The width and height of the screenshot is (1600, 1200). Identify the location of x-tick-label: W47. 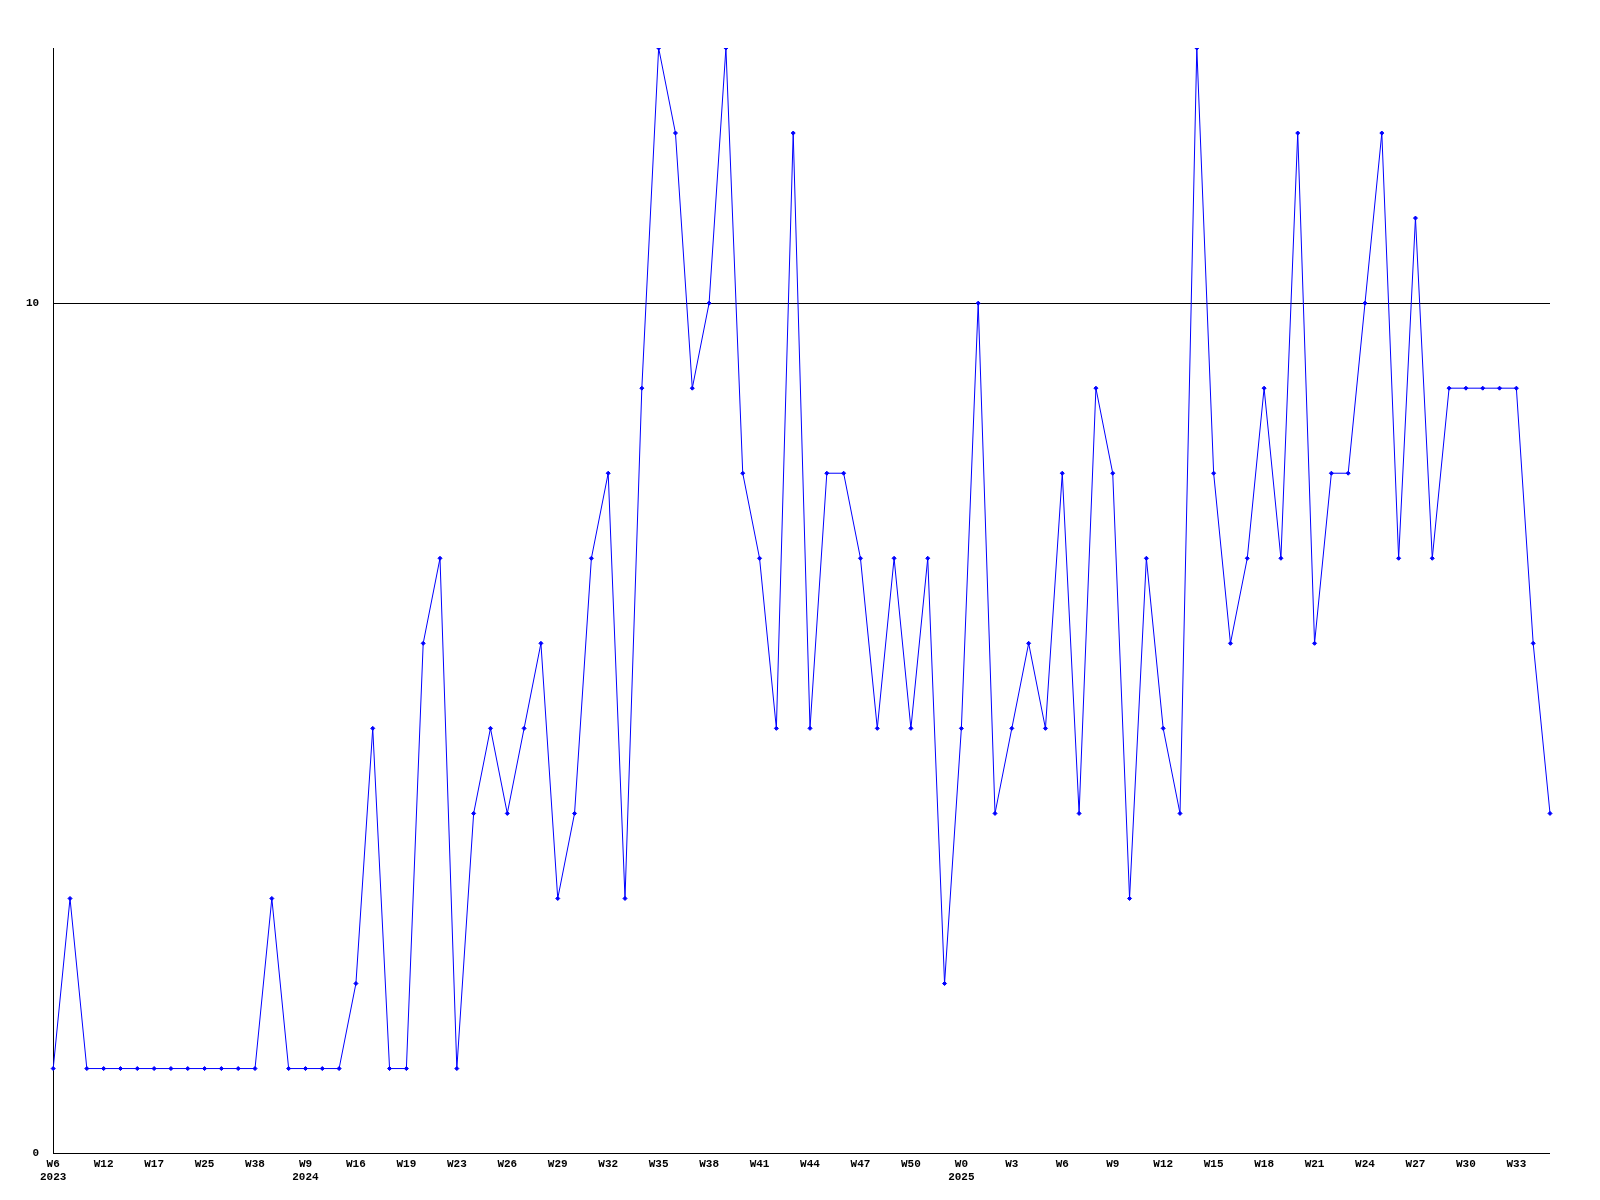
(860, 1163).